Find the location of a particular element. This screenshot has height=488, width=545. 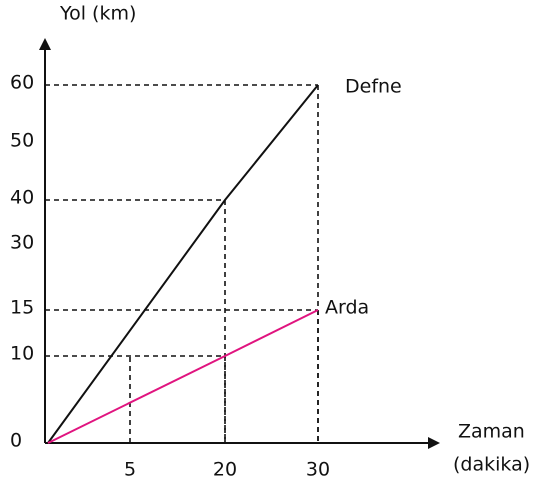

x-axis-label: Zaman is located at coordinates (491, 432).